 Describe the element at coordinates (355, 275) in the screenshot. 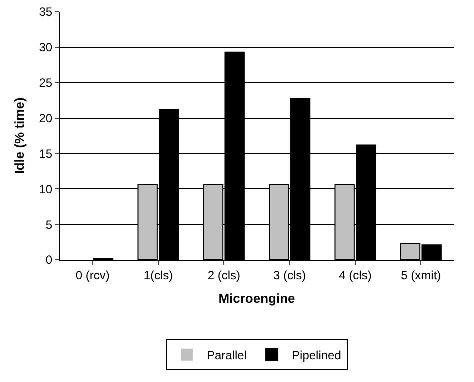

I see `x-tick-label: 4 (cls)` at that location.